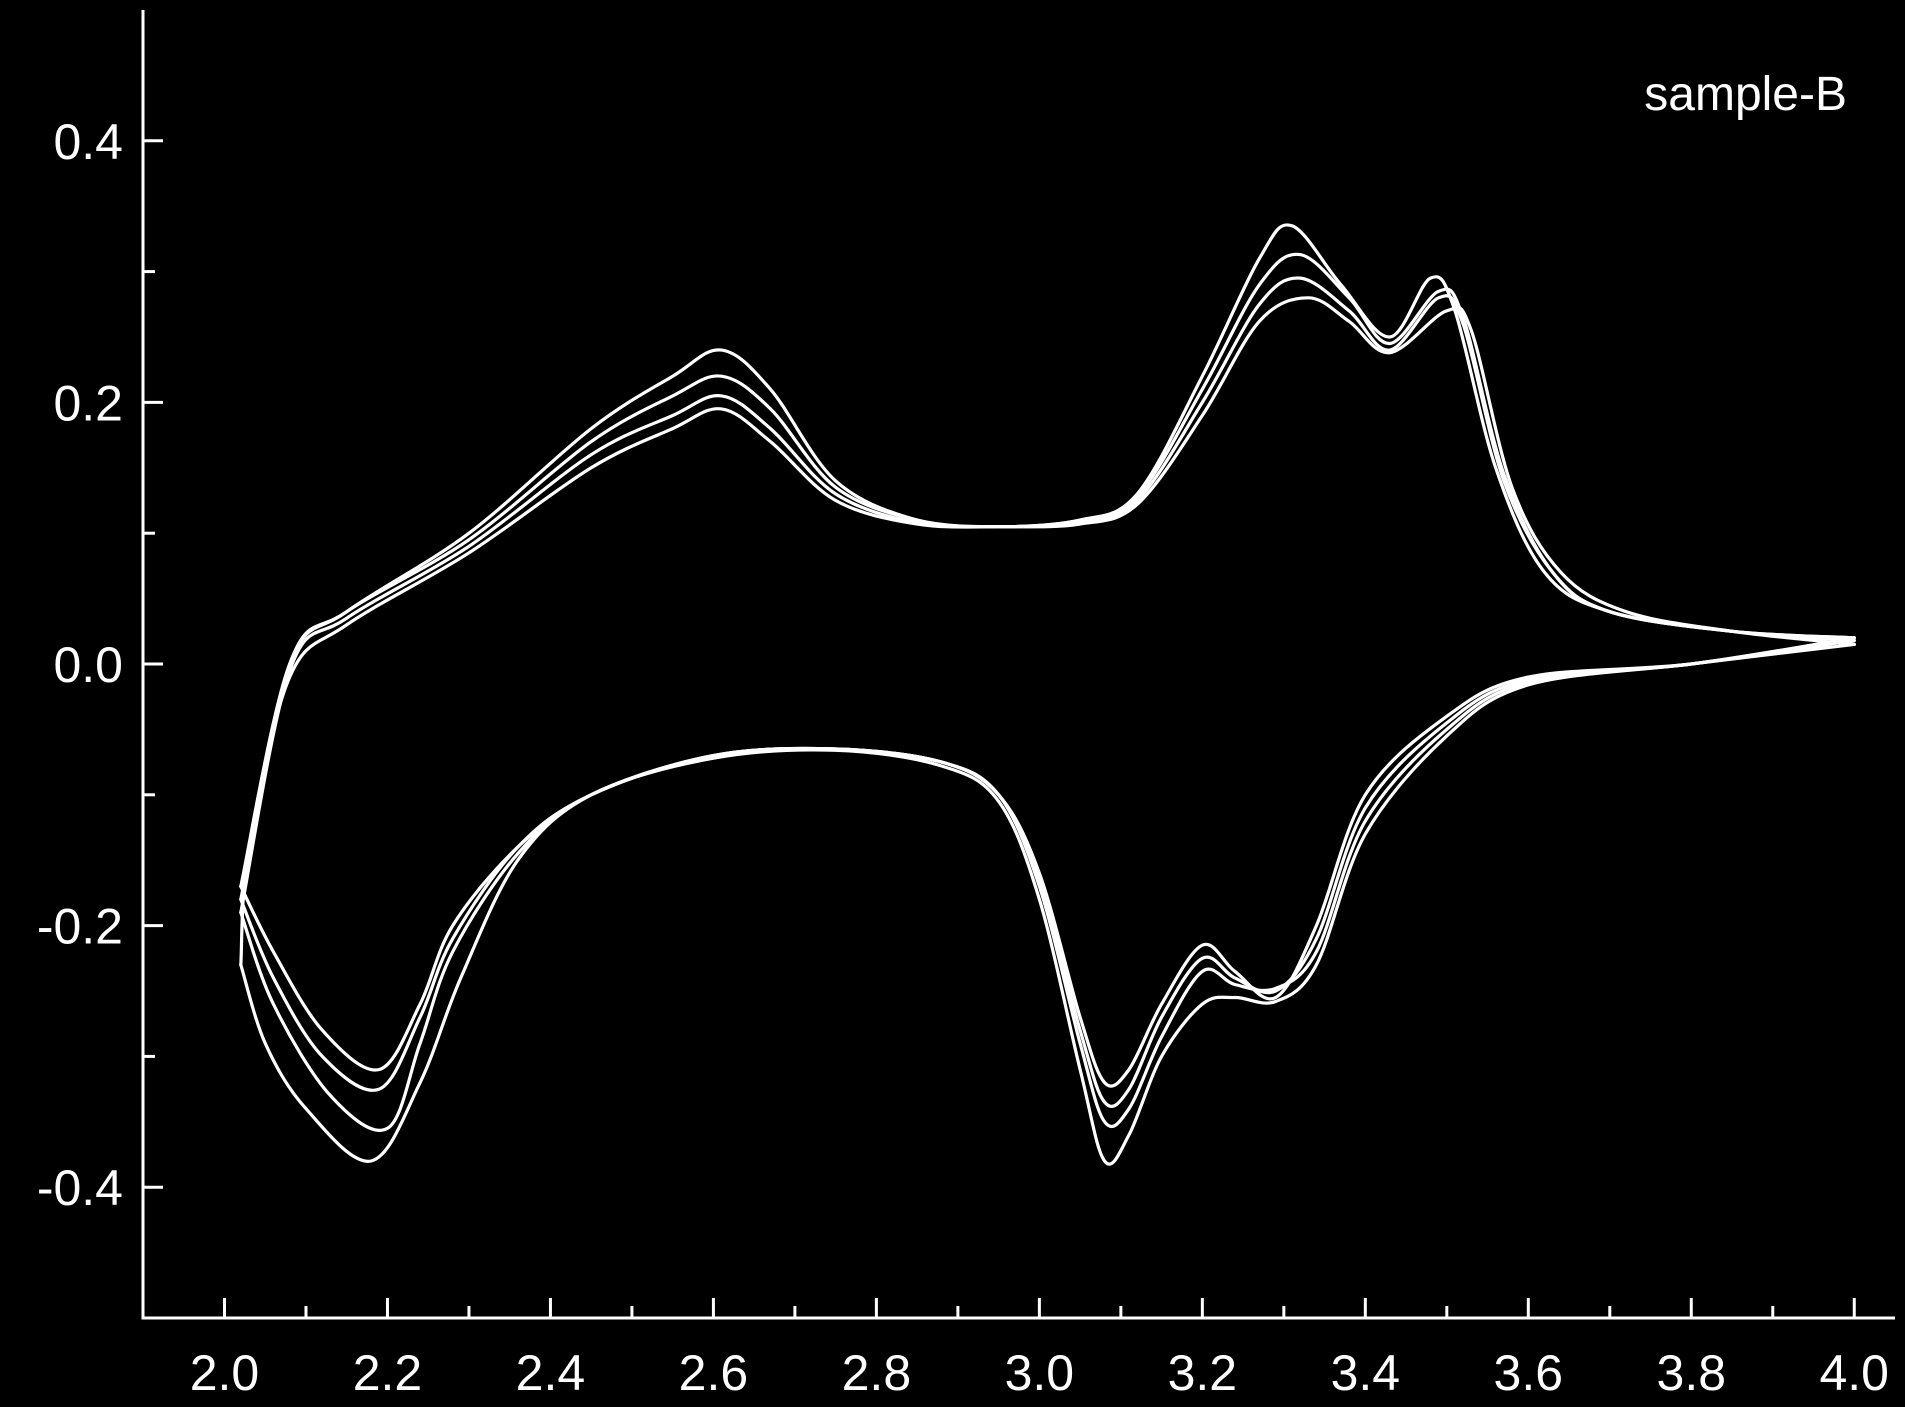  I want to click on x-tick-label: 3.4, so click(1366, 1373).